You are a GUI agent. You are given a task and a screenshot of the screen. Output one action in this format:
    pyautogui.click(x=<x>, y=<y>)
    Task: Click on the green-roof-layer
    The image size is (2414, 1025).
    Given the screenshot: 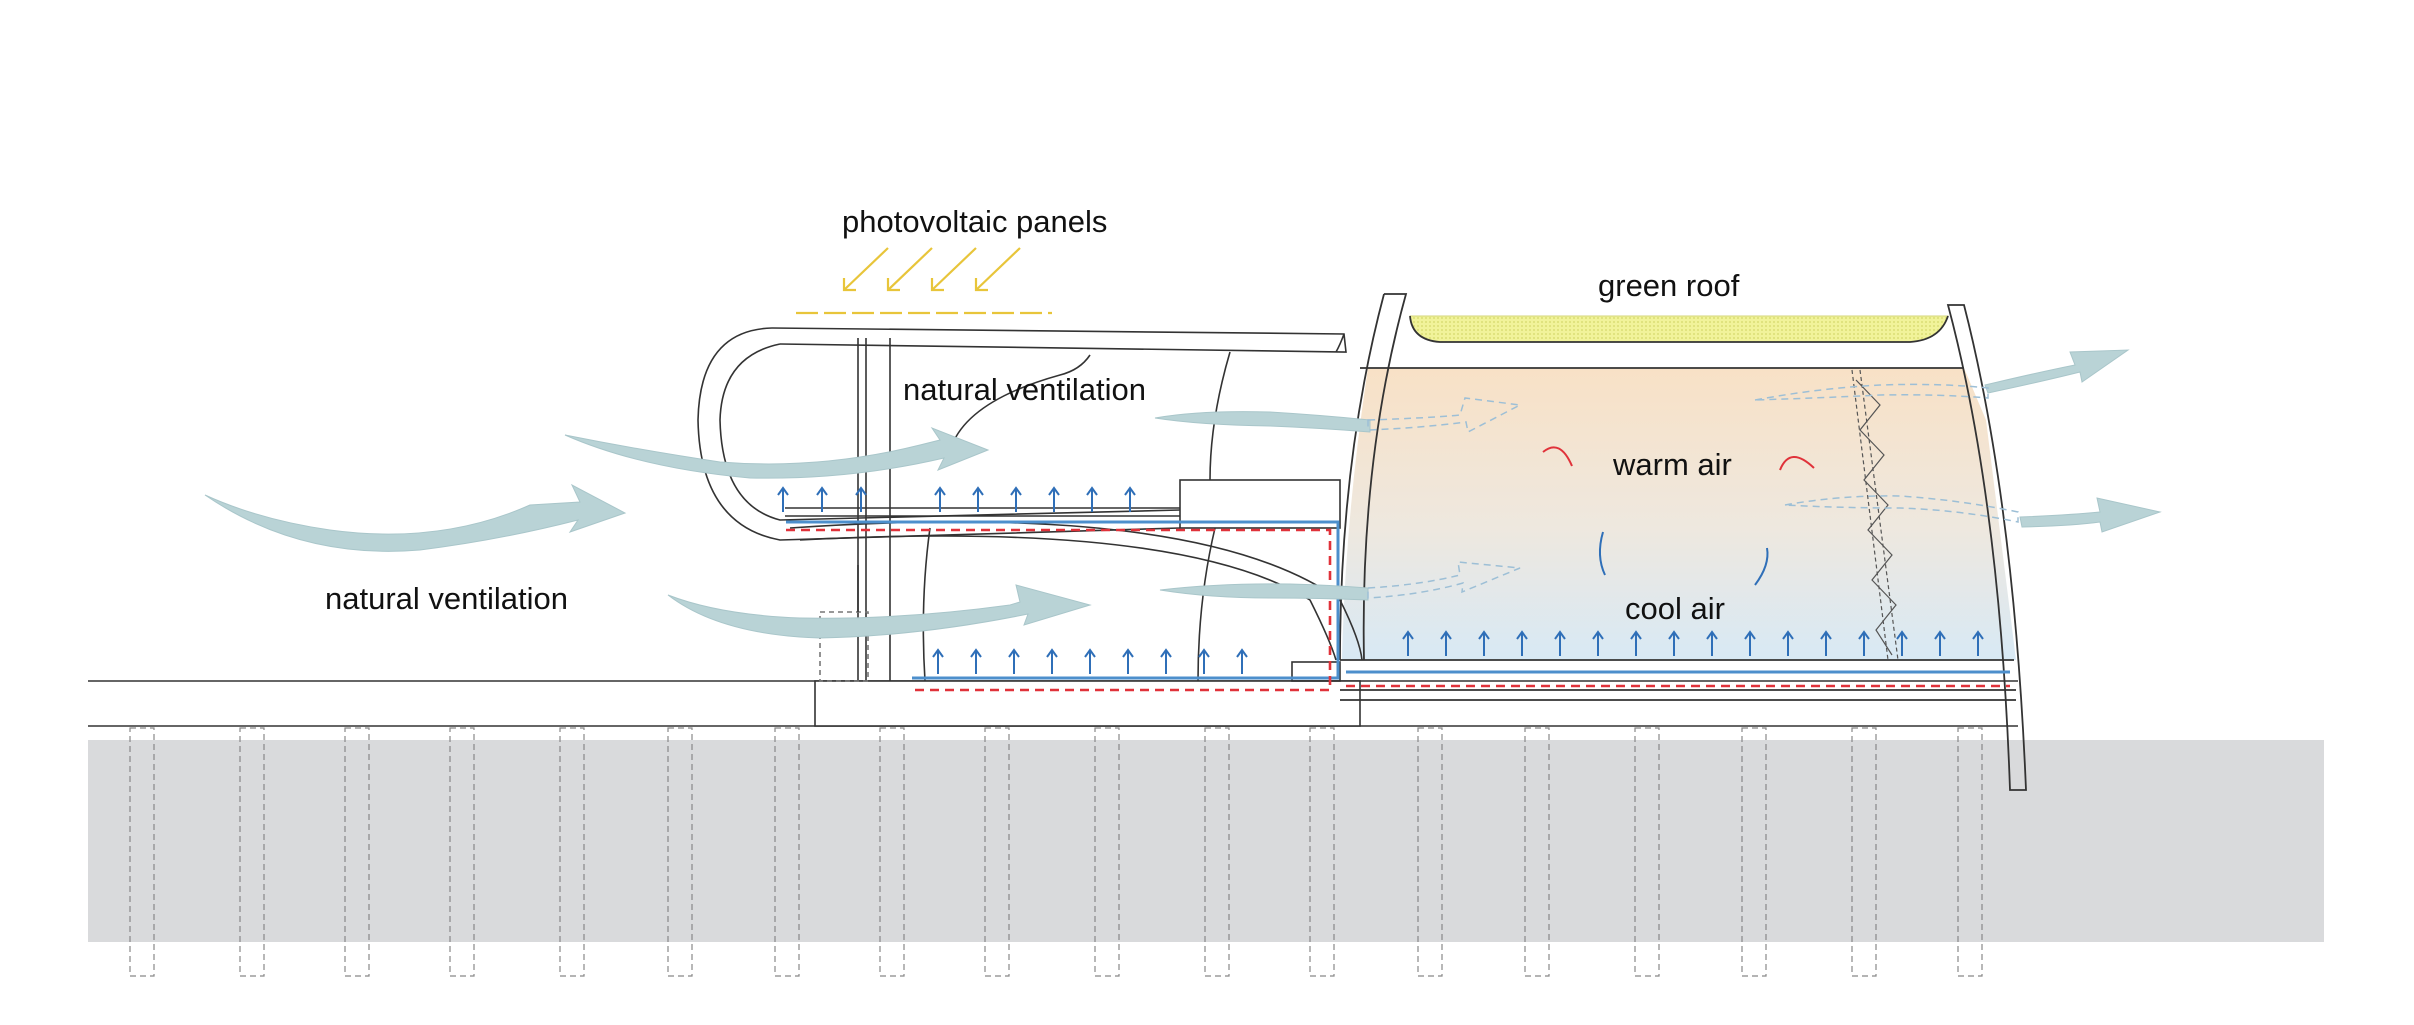 What is the action you would take?
    pyautogui.click(x=1679, y=329)
    